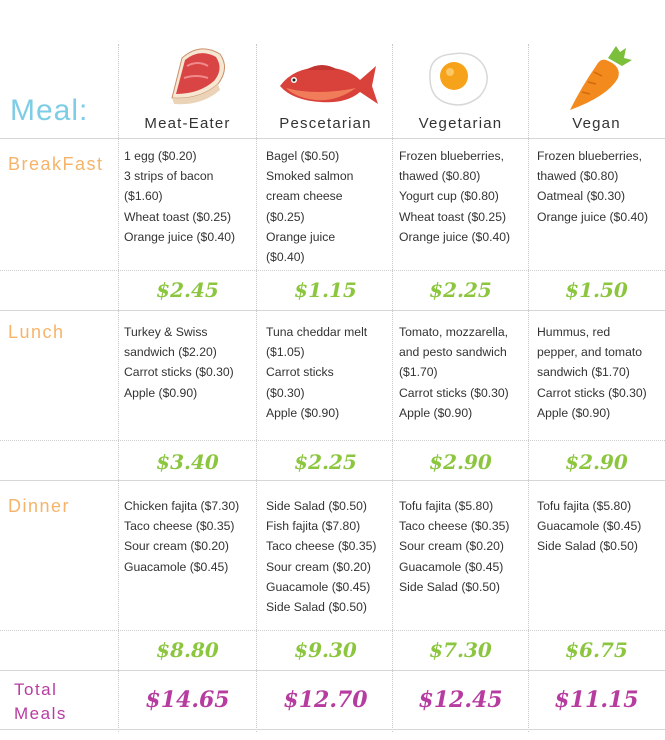 This screenshot has height=740, width=665. What do you see at coordinates (143, 196) in the screenshot?
I see `list-item: ($1.60)` at bounding box center [143, 196].